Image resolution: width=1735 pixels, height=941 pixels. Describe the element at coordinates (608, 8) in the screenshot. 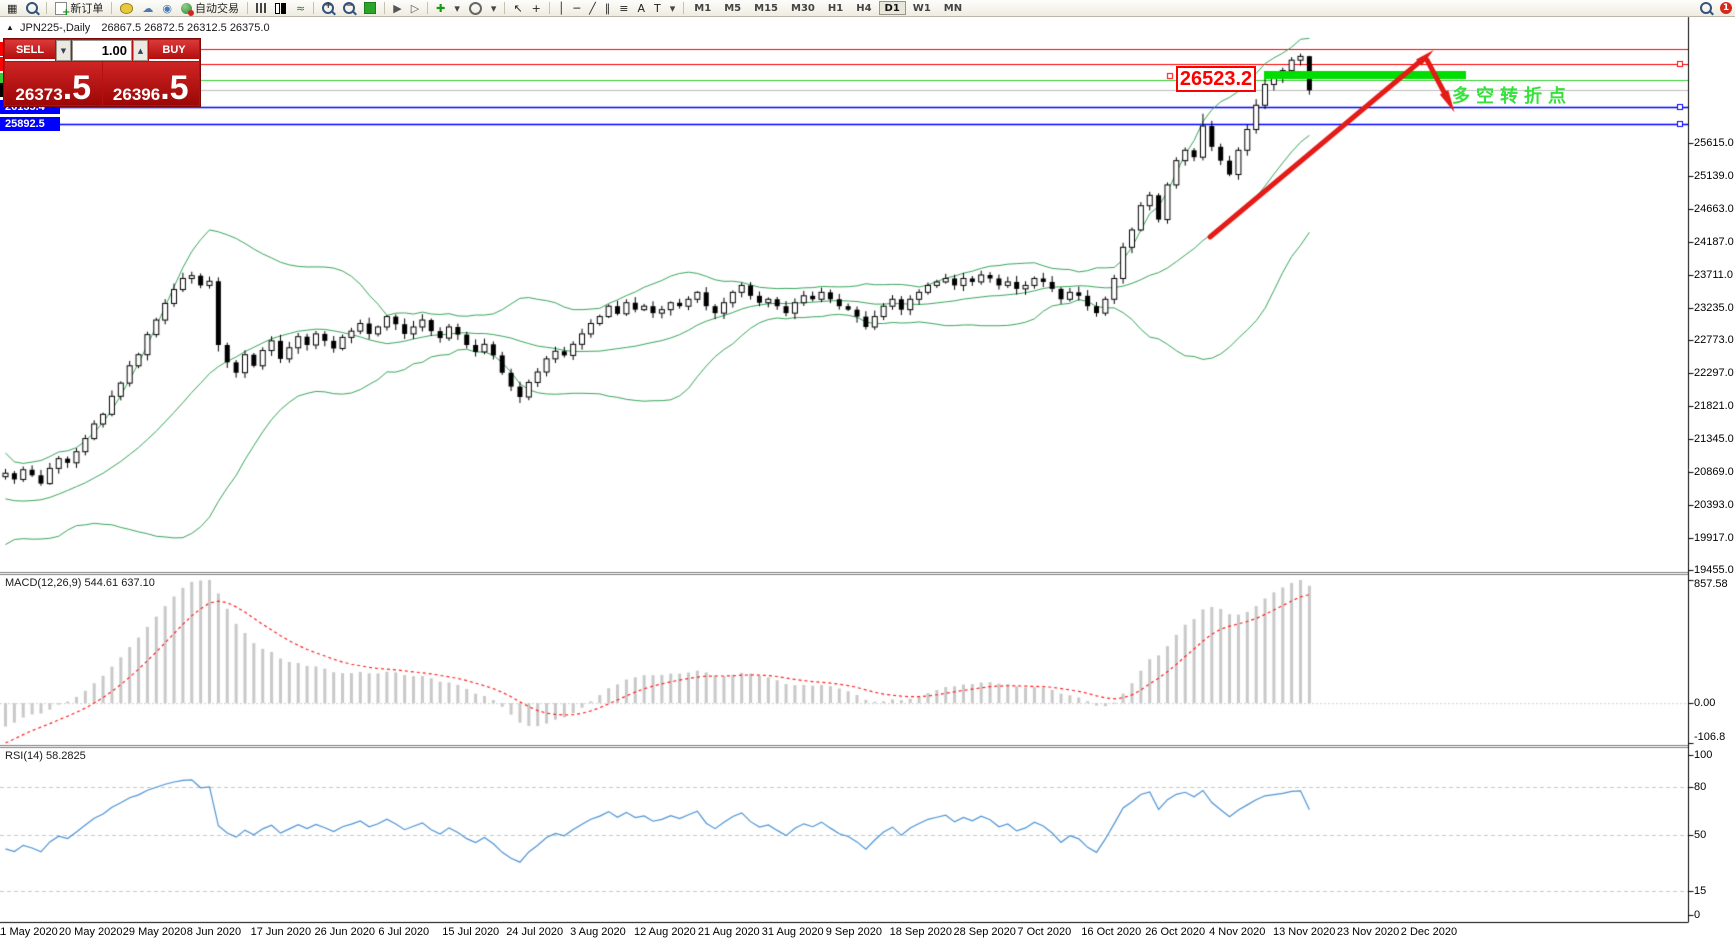

I see `equidistant-channel-icon: ∥` at that location.